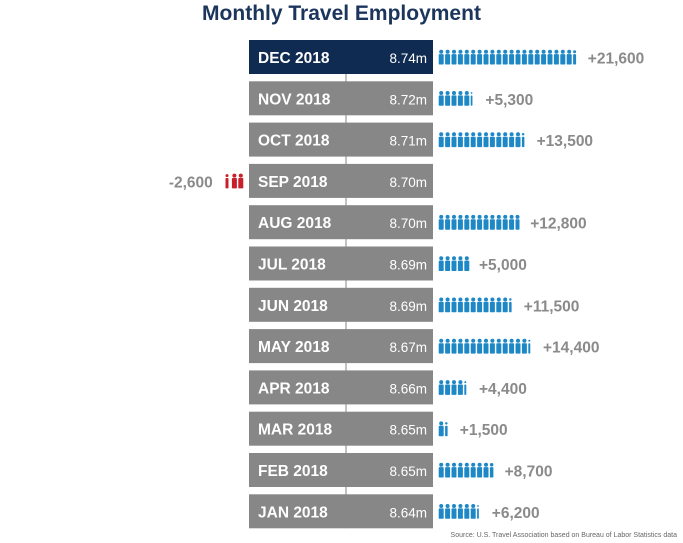  Describe the element at coordinates (341, 57) in the screenshot. I see `month-box` at that location.